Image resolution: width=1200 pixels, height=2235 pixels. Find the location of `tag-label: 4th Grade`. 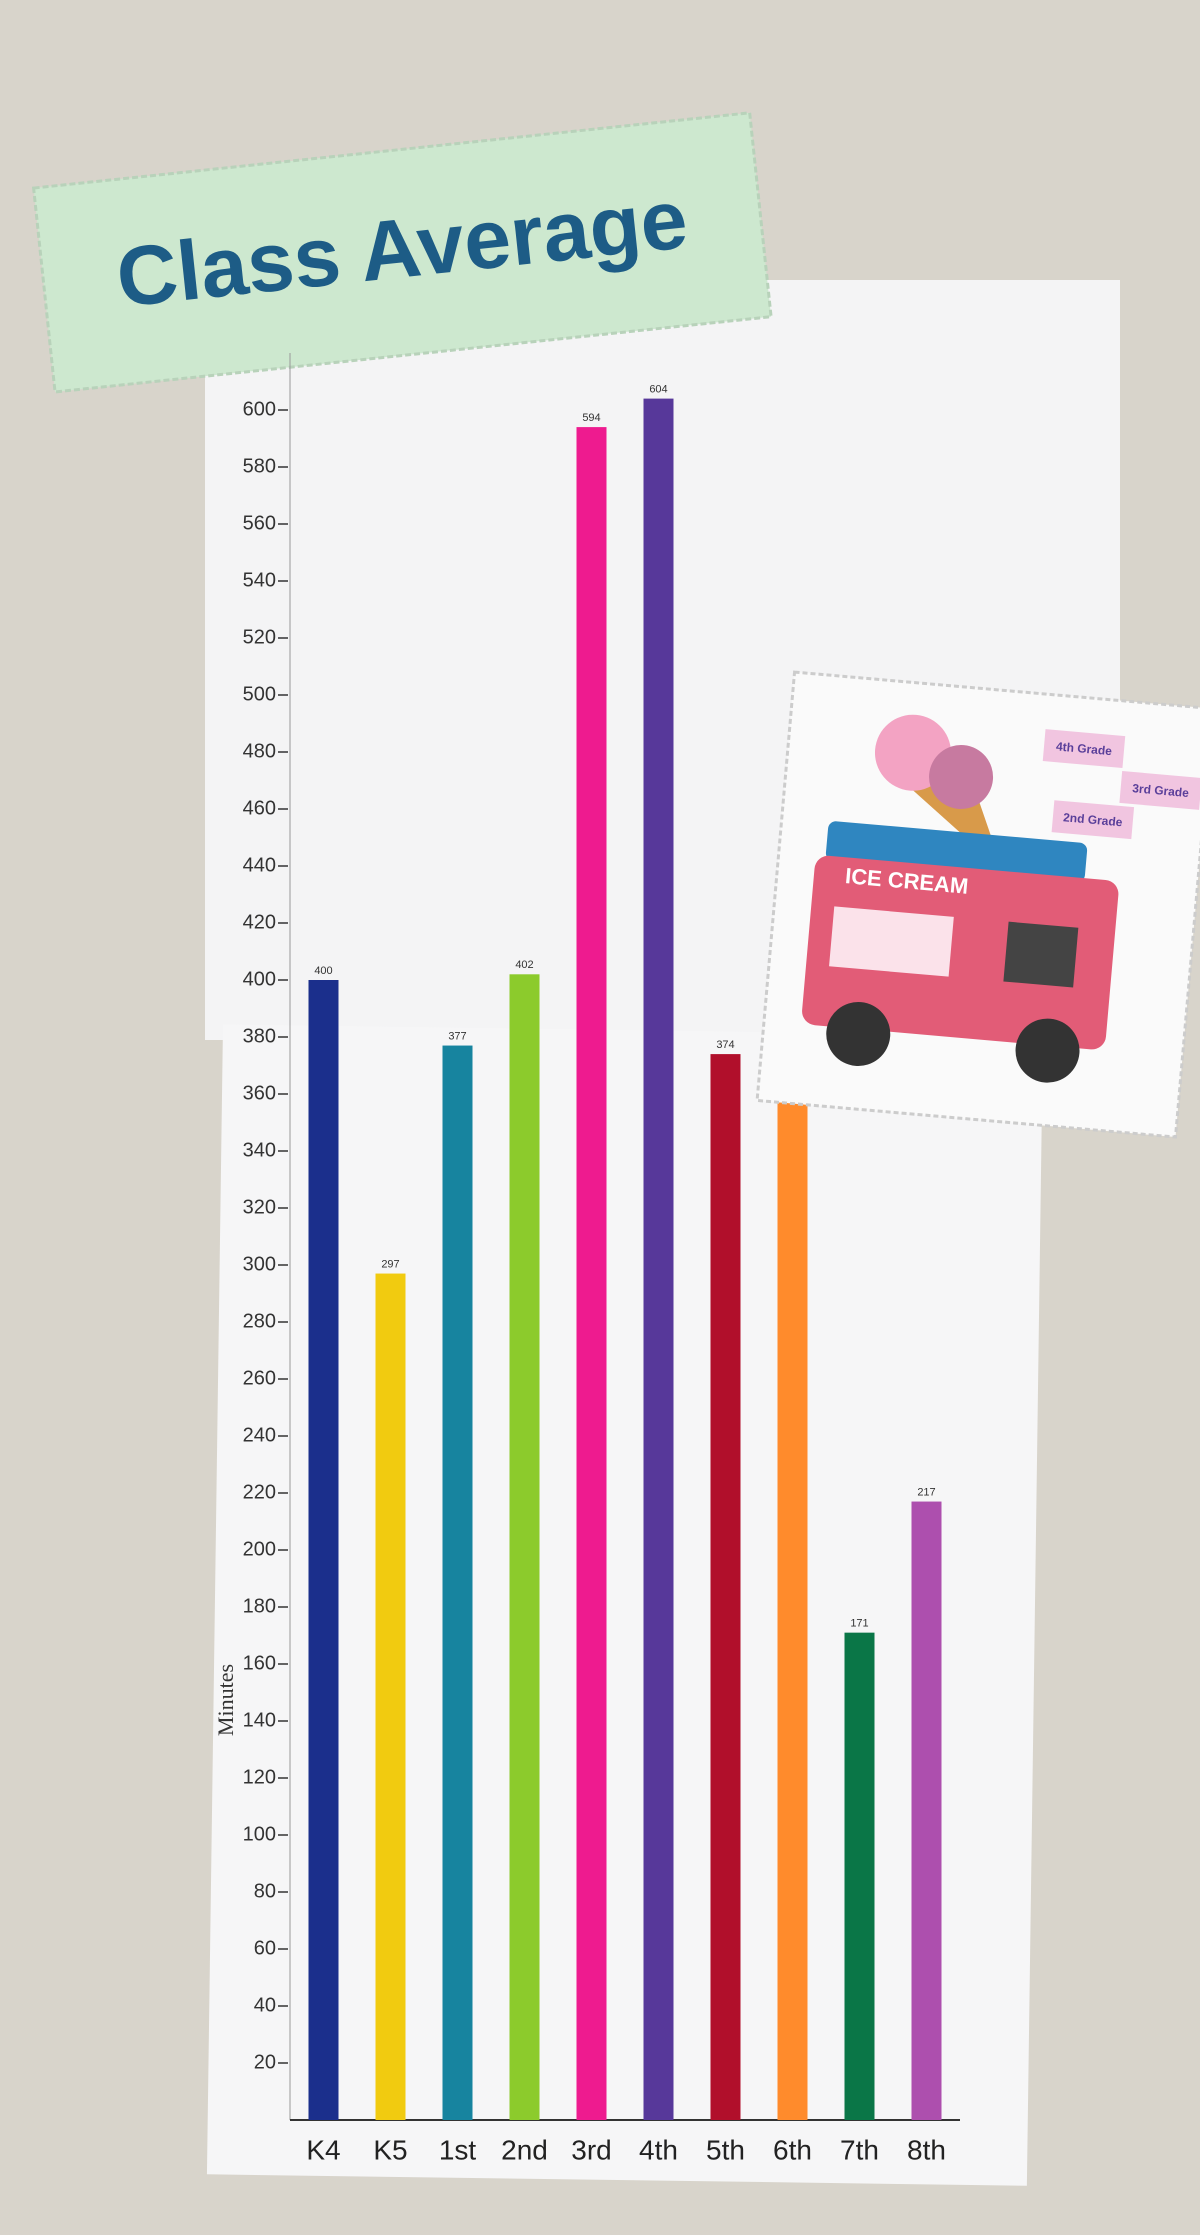

tag-label: 4th Grade is located at coordinates (1083, 748).